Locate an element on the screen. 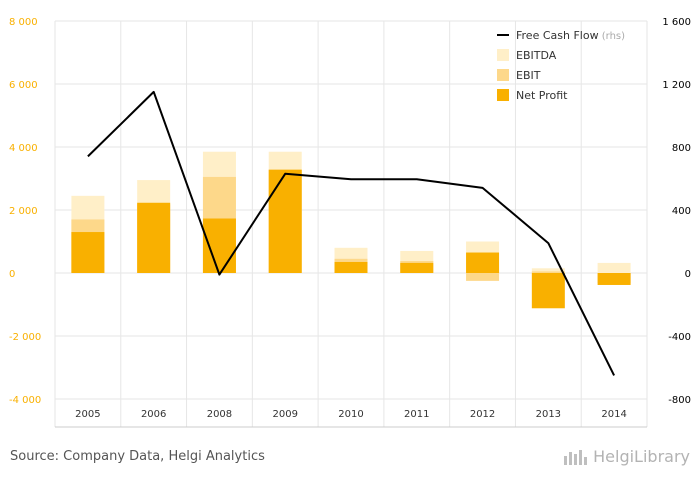  brand-logo: HelgiLibrary is located at coordinates (626, 456).